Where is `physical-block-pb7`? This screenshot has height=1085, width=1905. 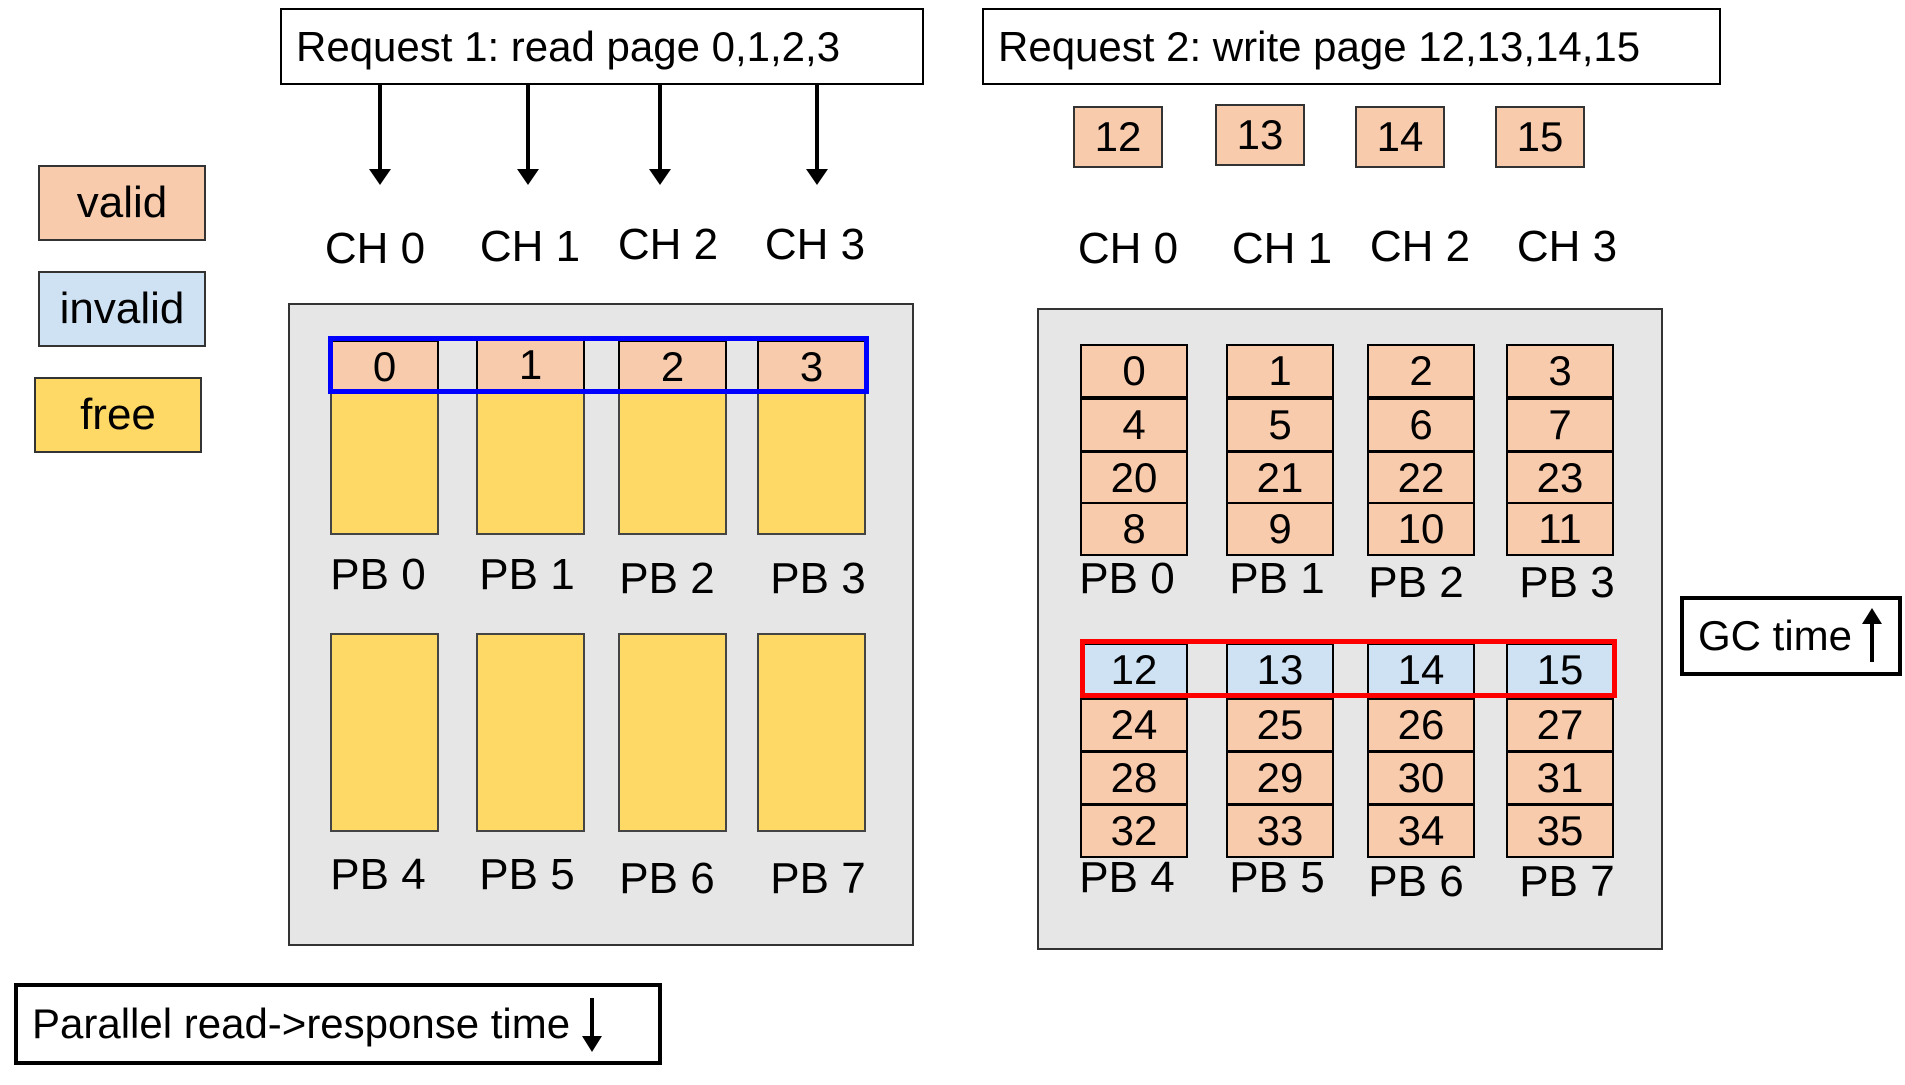
physical-block-pb7 is located at coordinates (811, 732).